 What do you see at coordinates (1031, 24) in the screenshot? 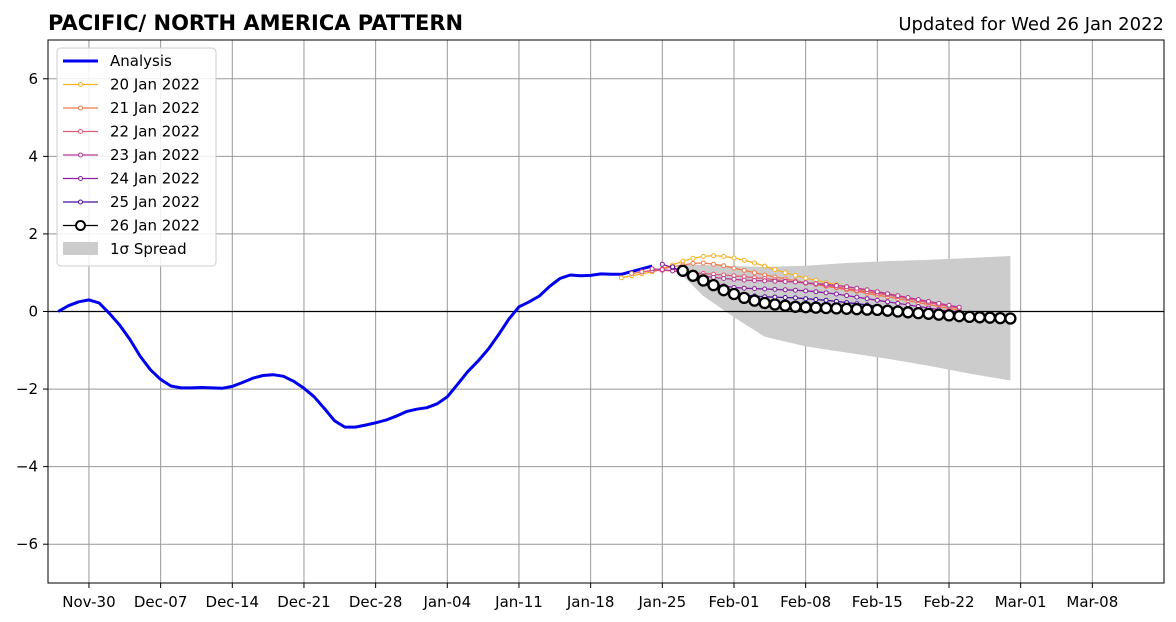
I see `chart-subtitle: Updated for Wed 26 Jan 2022` at bounding box center [1031, 24].